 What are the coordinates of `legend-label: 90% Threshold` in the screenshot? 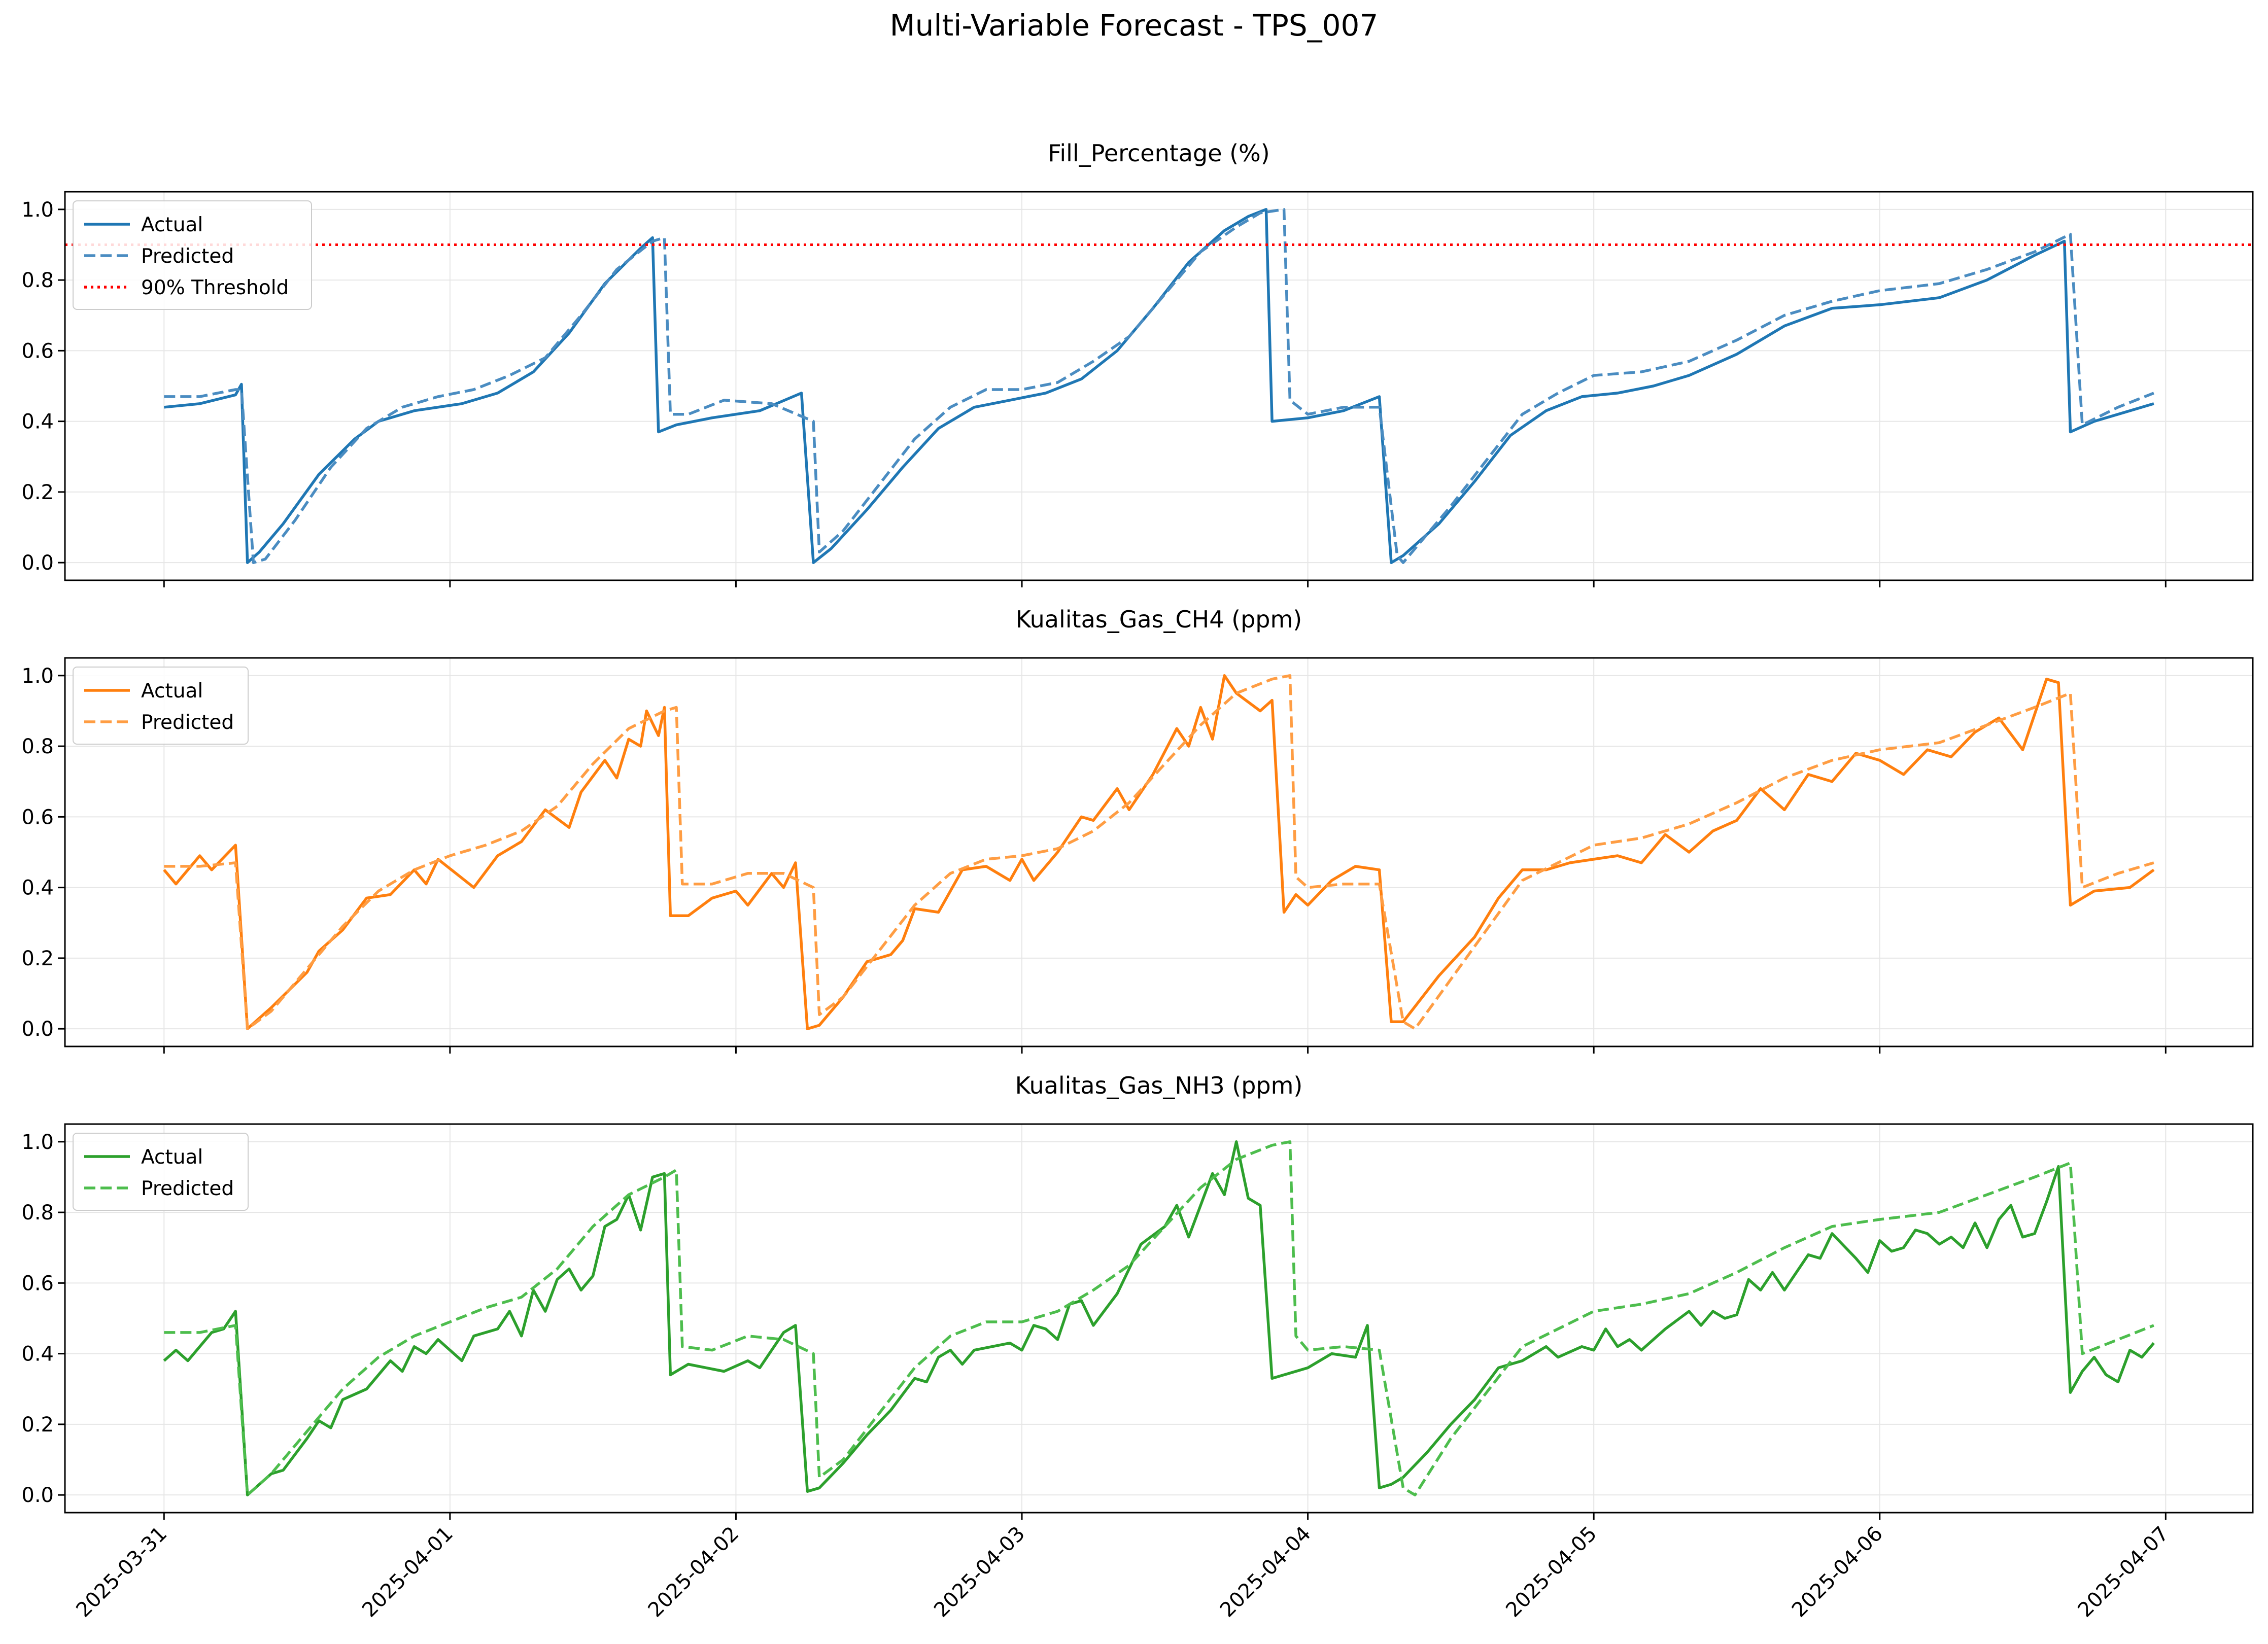 It's located at (215, 287).